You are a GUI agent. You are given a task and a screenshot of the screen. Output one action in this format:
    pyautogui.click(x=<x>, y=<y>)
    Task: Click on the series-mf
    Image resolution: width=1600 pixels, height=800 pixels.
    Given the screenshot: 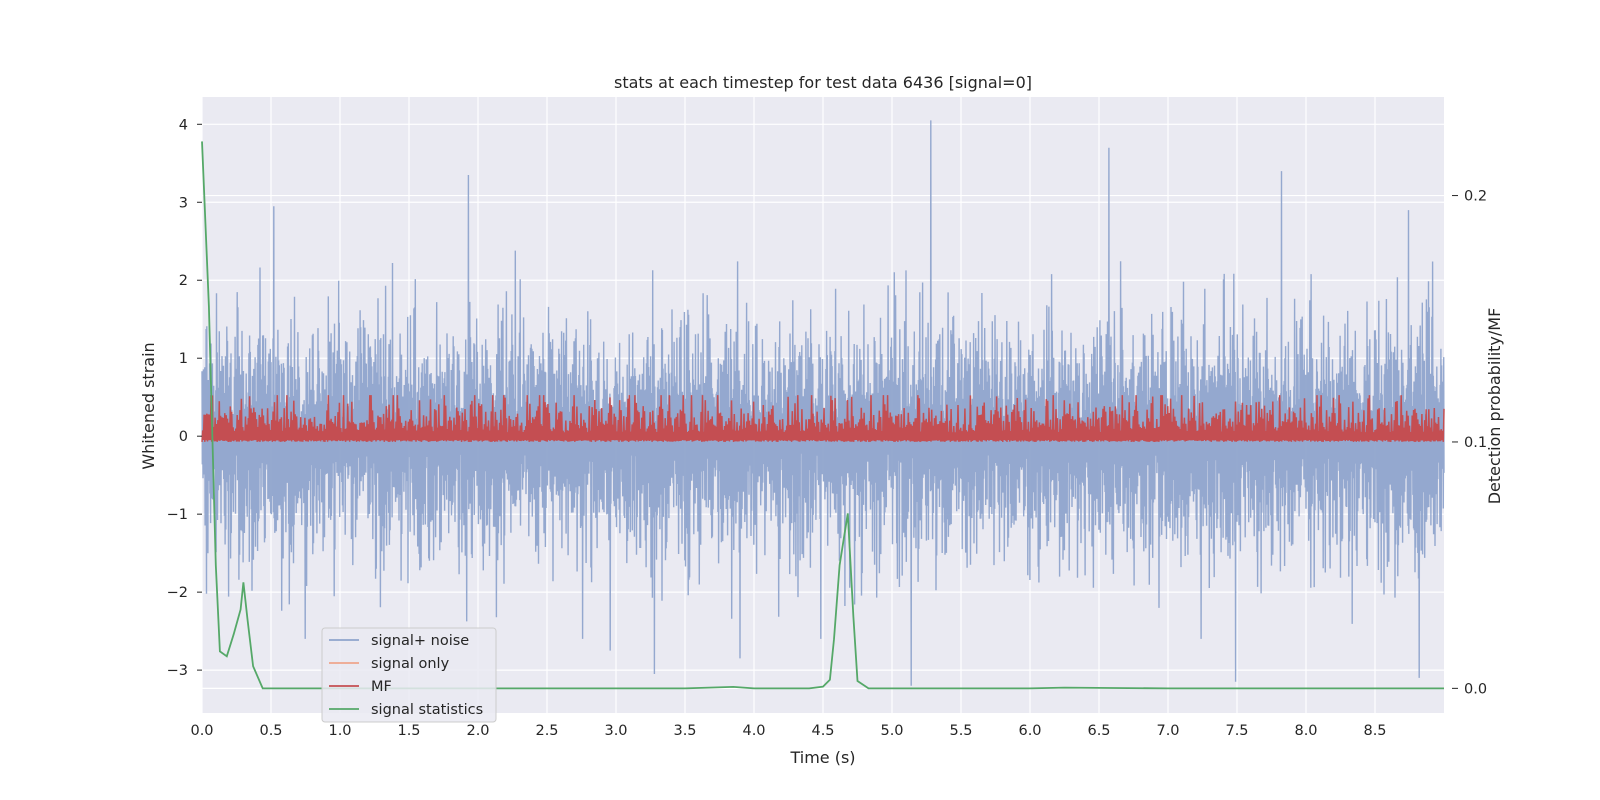 What is the action you would take?
    pyautogui.click(x=823, y=419)
    